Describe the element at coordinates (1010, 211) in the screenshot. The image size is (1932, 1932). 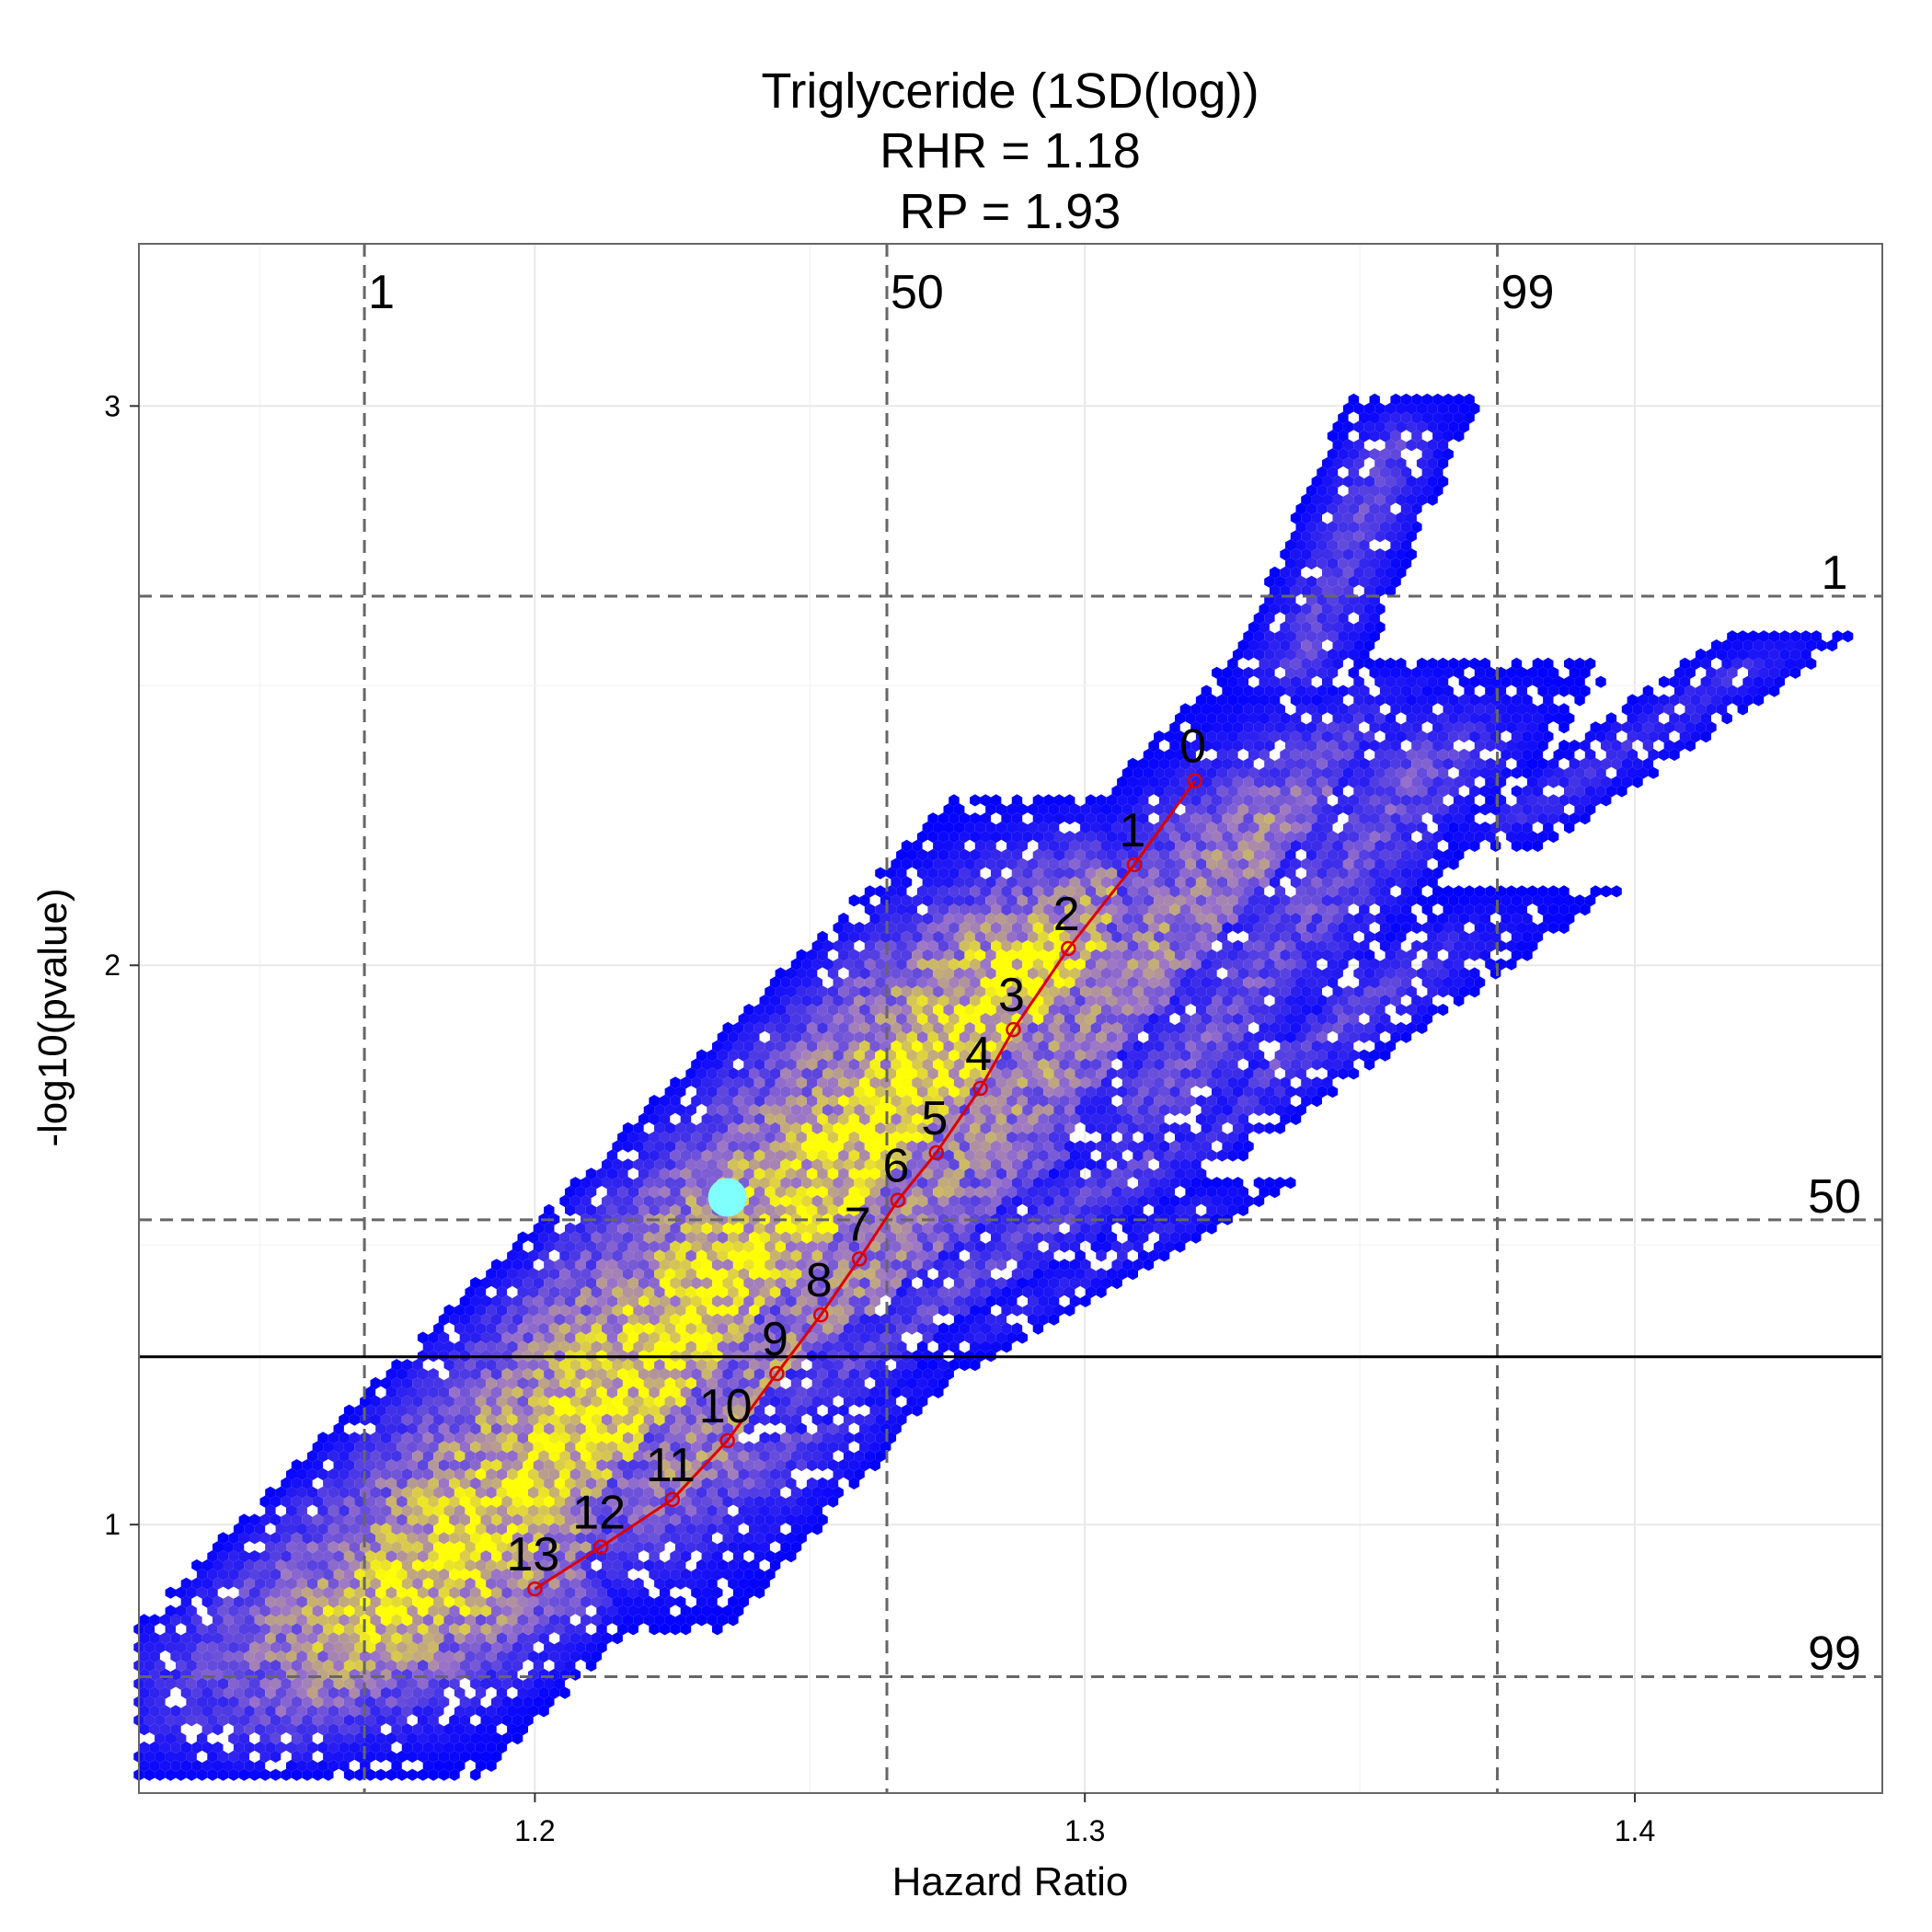
I see `subtitle-rp: RP = 1.93` at that location.